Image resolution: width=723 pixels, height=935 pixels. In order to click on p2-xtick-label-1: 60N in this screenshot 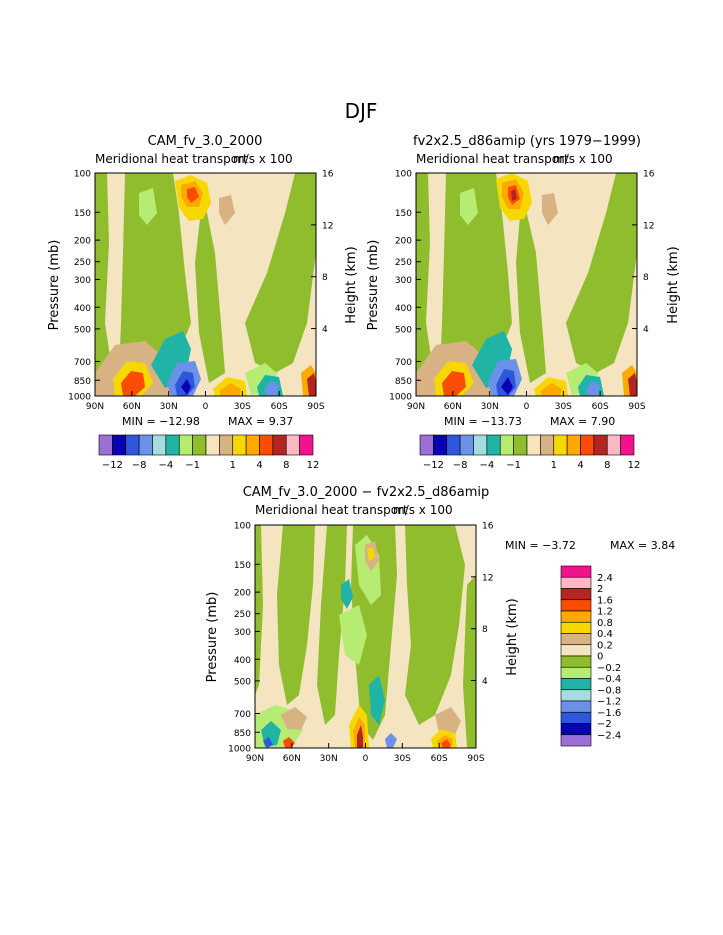, I will do `click(453, 407)`.